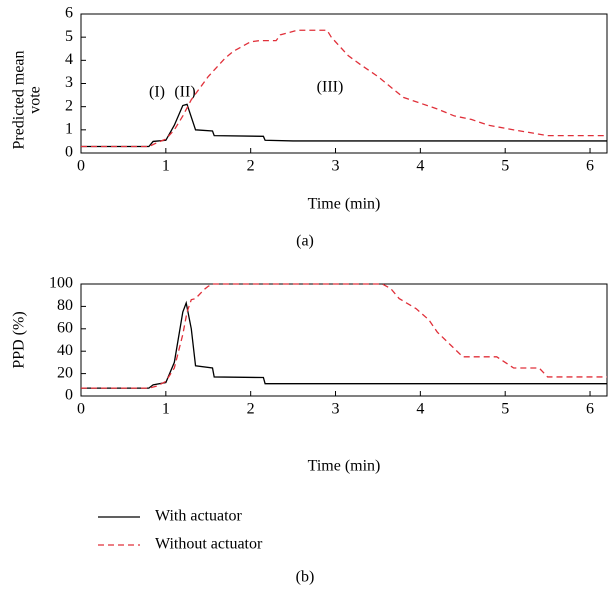 This screenshot has height=600, width=610. Describe the element at coordinates (69, 129) in the screenshot. I see `y-tick-label: 1` at that location.